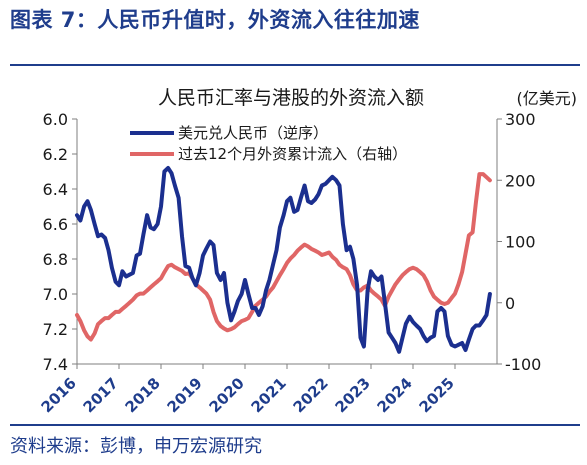  I want to click on x-tick-label: 2025, so click(437, 395).